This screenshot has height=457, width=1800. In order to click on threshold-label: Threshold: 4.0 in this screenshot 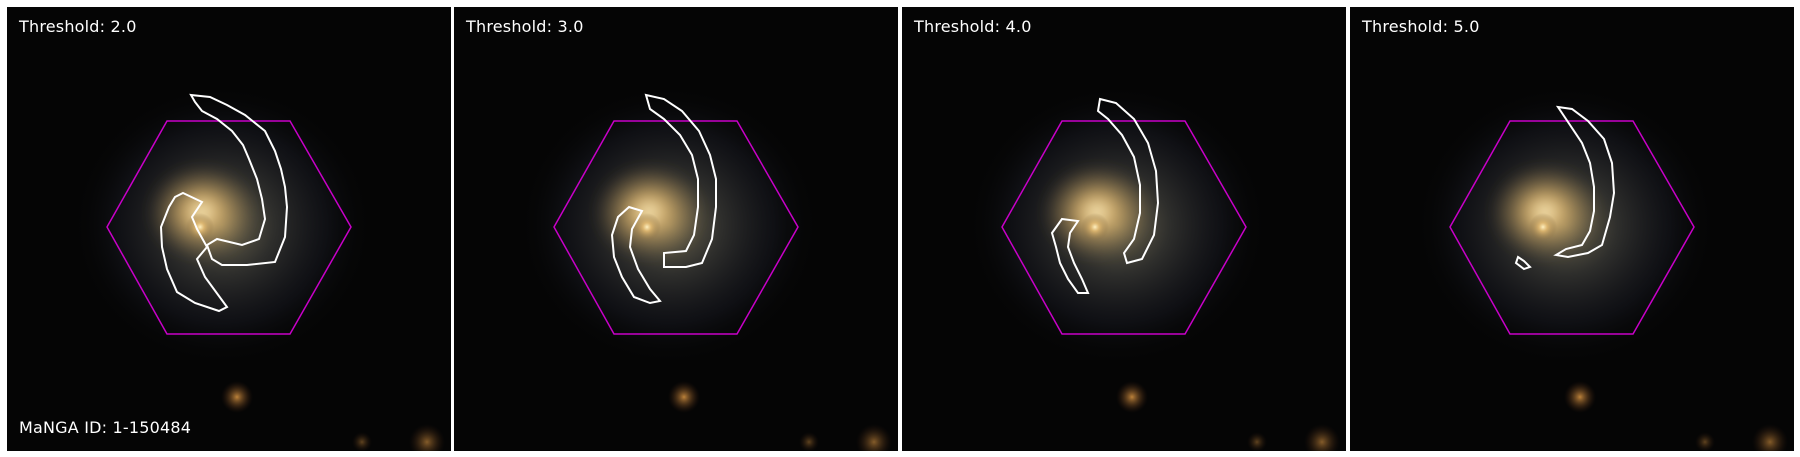, I will do `click(973, 26)`.